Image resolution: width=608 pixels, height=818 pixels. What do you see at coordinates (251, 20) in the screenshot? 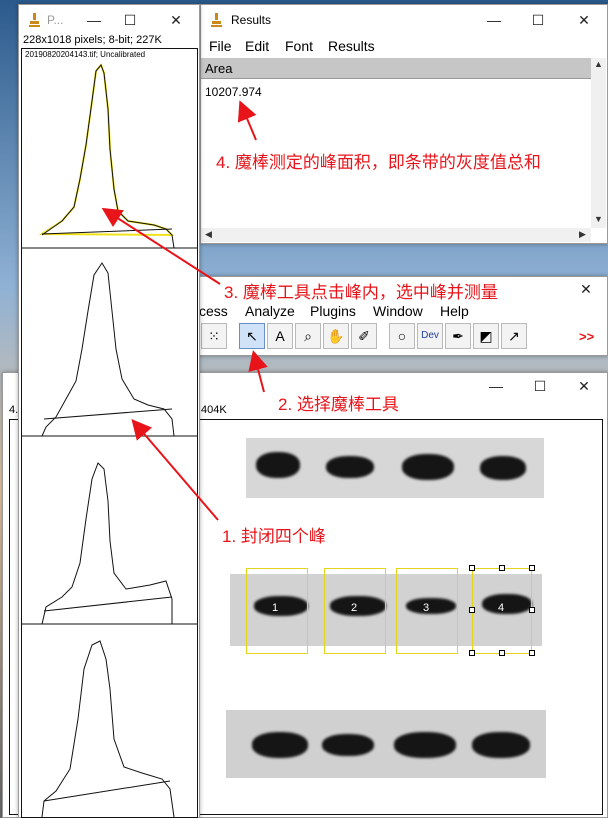
I see `results-title: Results` at bounding box center [251, 20].